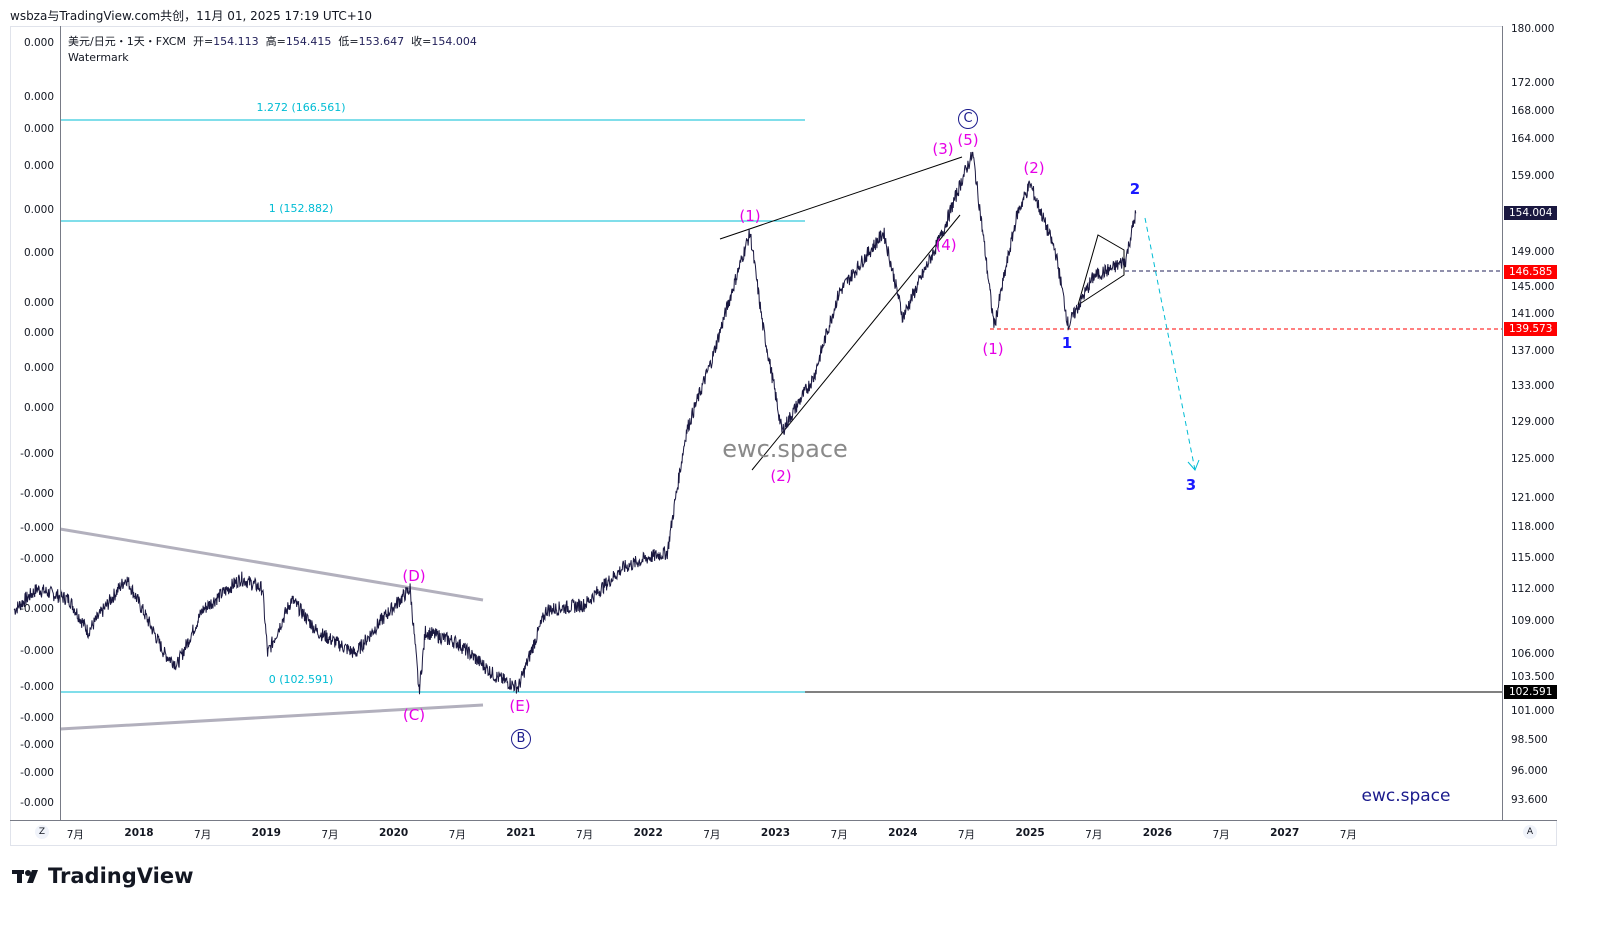 The width and height of the screenshot is (1603, 926). Describe the element at coordinates (1533, 83) in the screenshot. I see `right-axis-tick: 172.000` at that location.